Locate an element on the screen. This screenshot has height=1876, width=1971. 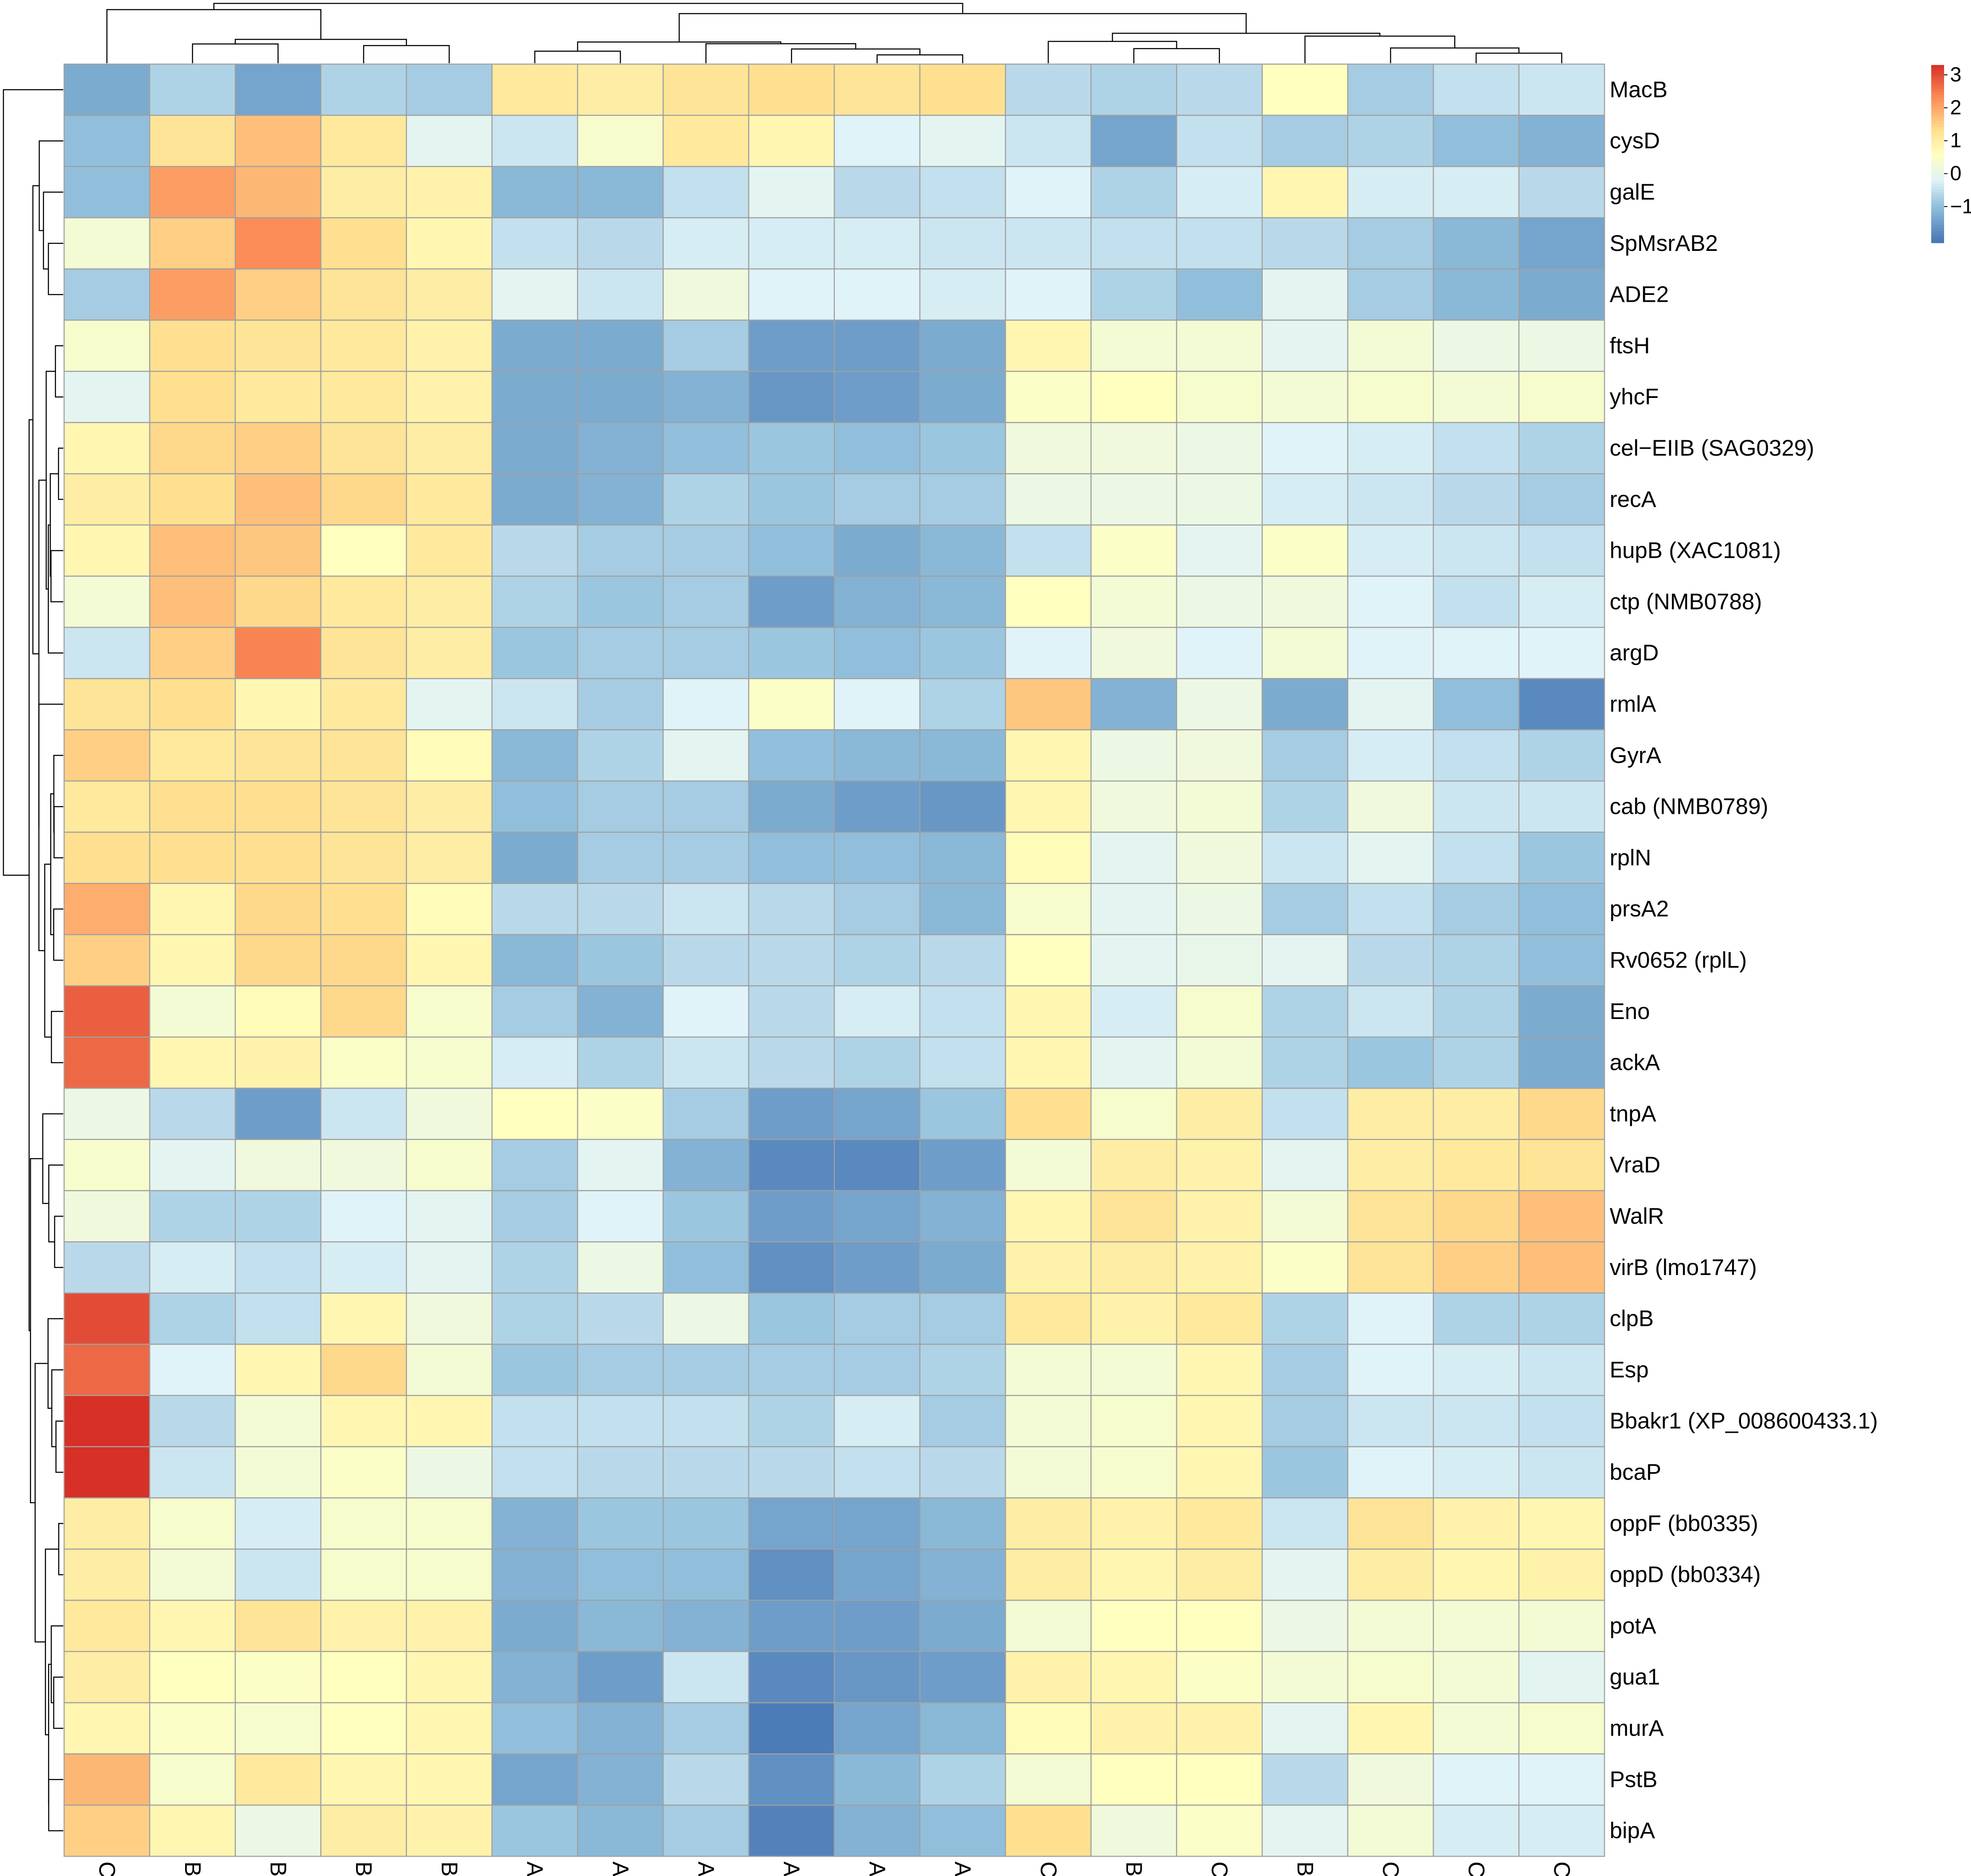
row-label: Eno is located at coordinates (1630, 1011).